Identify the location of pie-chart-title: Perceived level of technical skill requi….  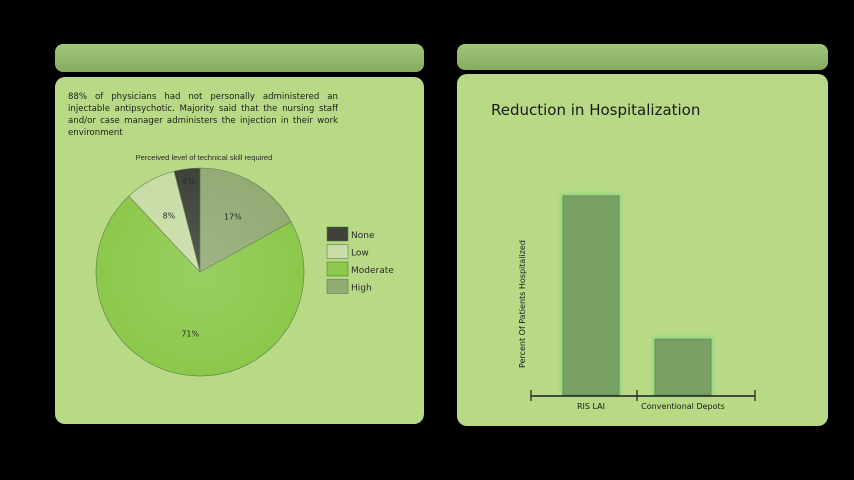
(204, 157).